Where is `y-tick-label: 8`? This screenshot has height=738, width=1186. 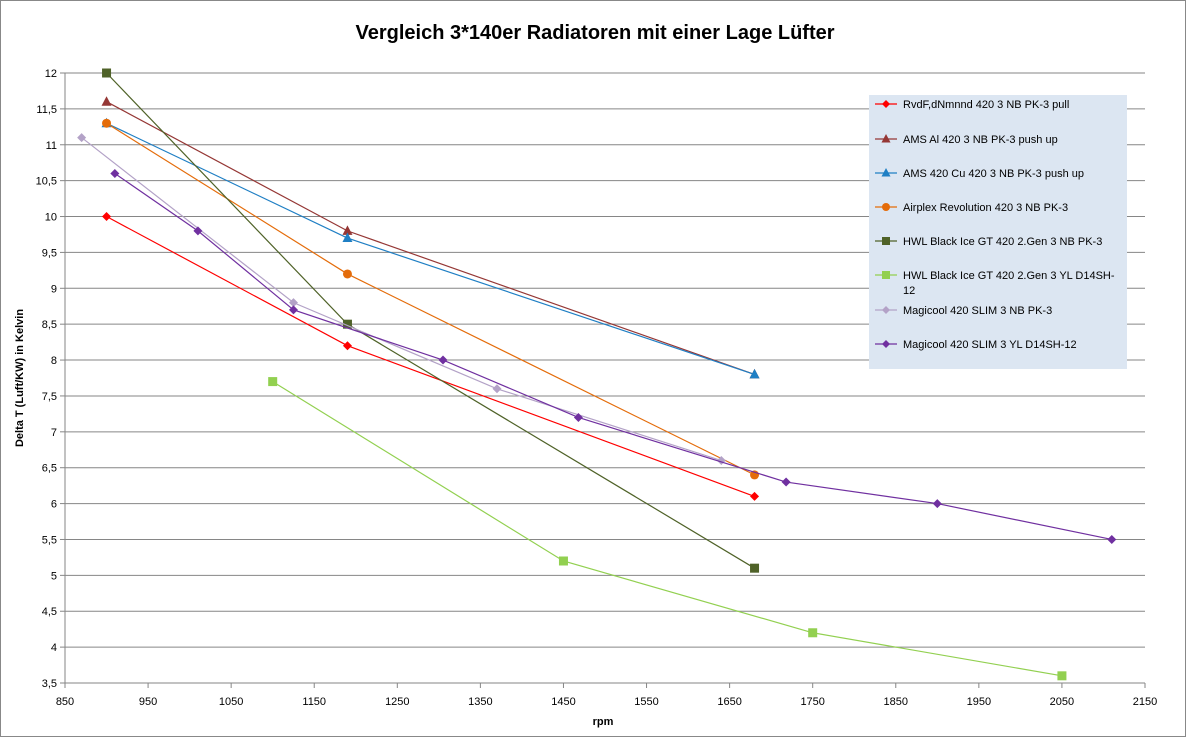 y-tick-label: 8 is located at coordinates (54, 361).